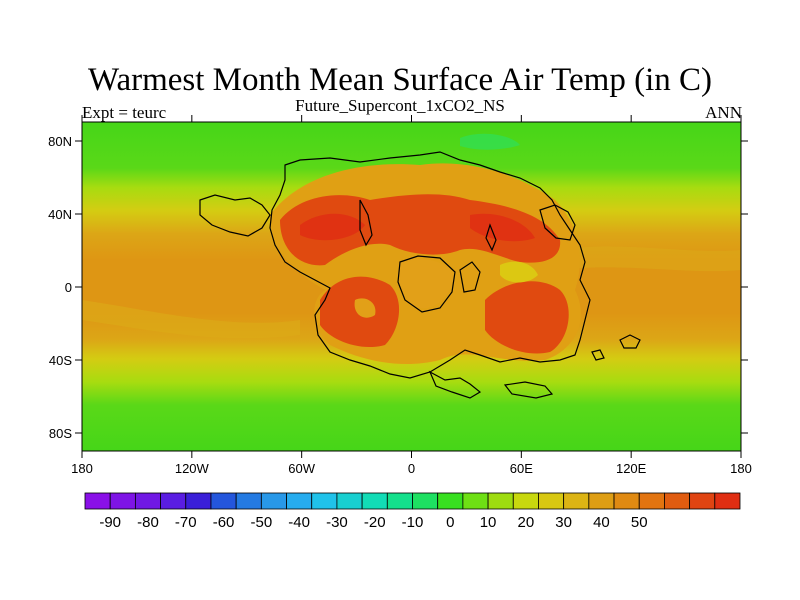 The width and height of the screenshot is (800, 600). I want to click on x-tick-label: 120E, so click(631, 468).